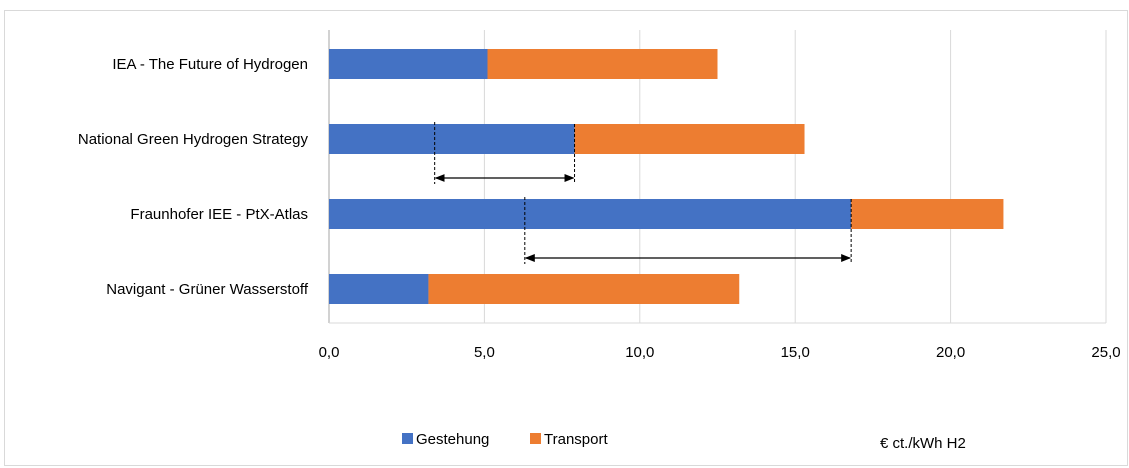 This screenshot has height=468, width=1129. Describe the element at coordinates (452, 439) in the screenshot. I see `legend-label-gestehung: Gestehung` at that location.